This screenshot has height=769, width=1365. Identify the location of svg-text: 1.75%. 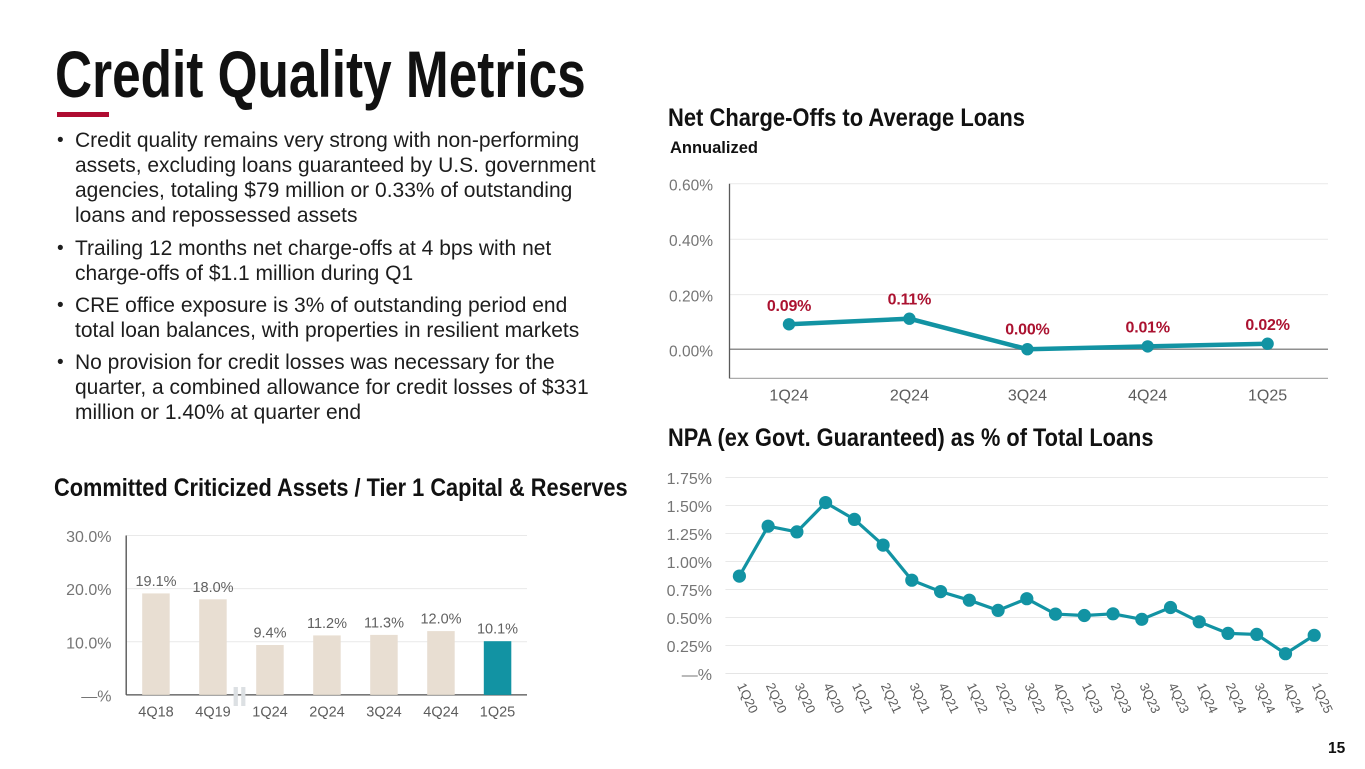
(689, 479).